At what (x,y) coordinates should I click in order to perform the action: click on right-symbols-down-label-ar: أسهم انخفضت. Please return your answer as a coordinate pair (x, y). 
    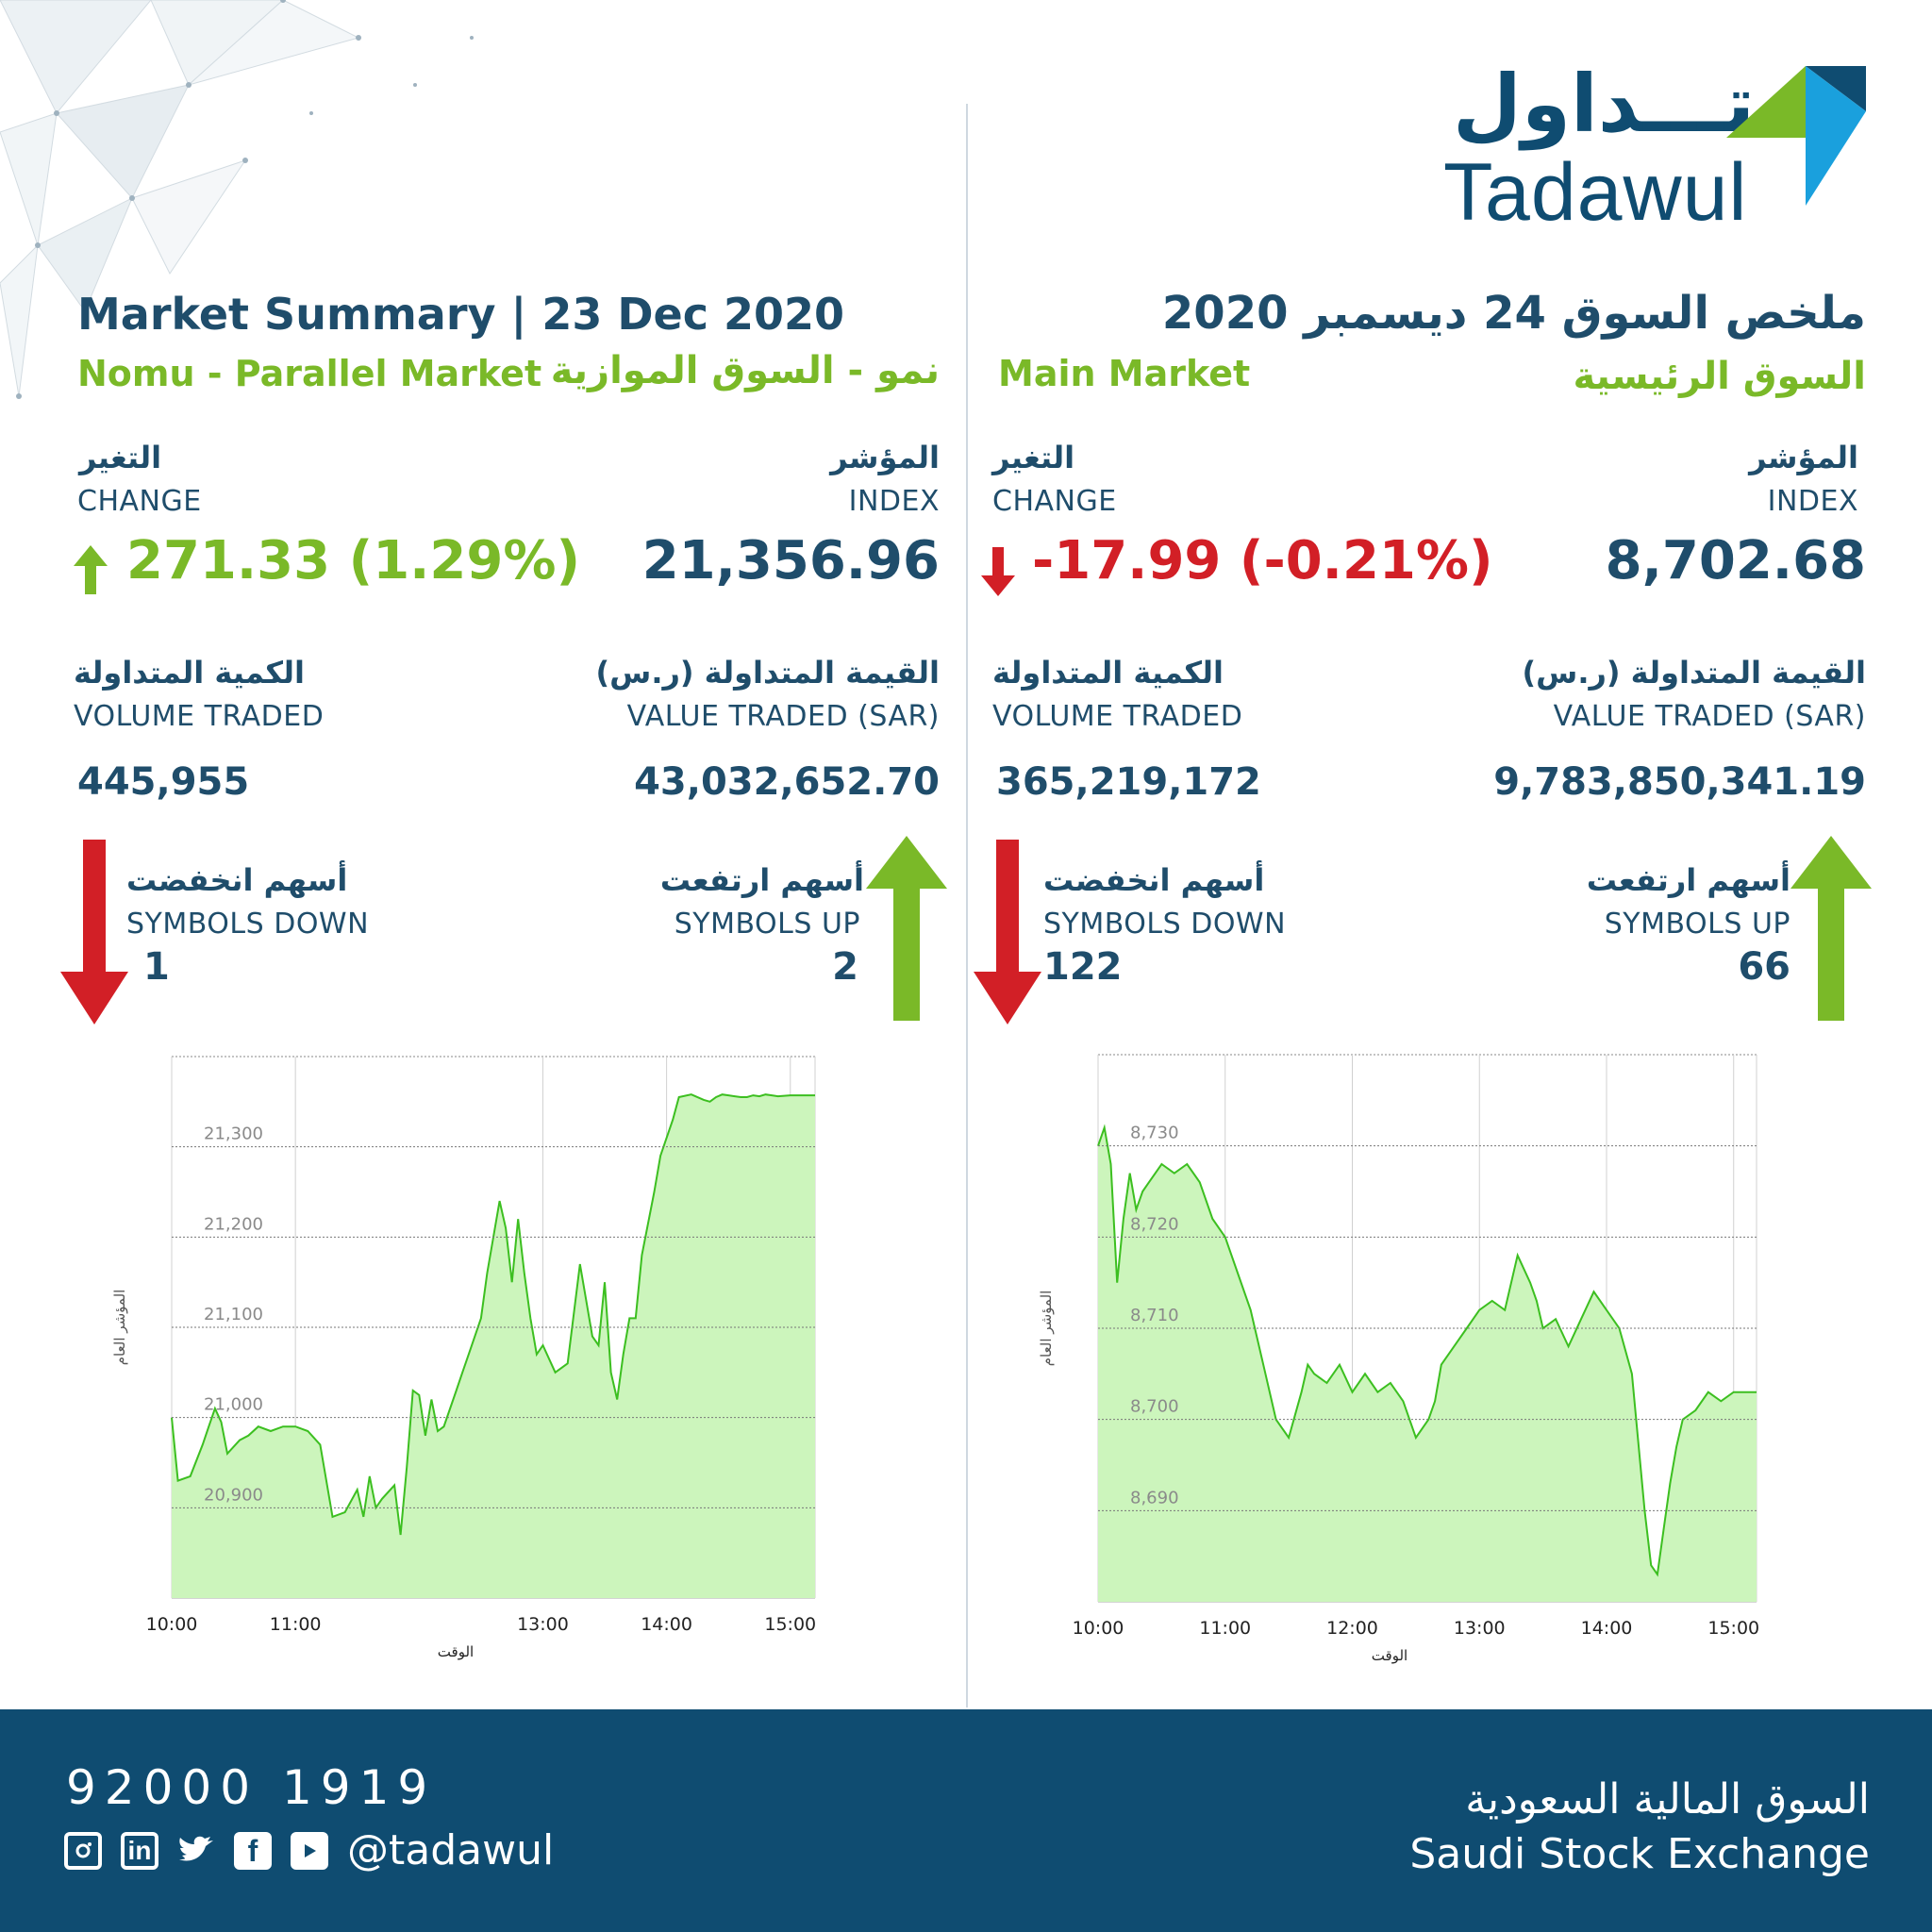
    Looking at the image, I should click on (1154, 880).